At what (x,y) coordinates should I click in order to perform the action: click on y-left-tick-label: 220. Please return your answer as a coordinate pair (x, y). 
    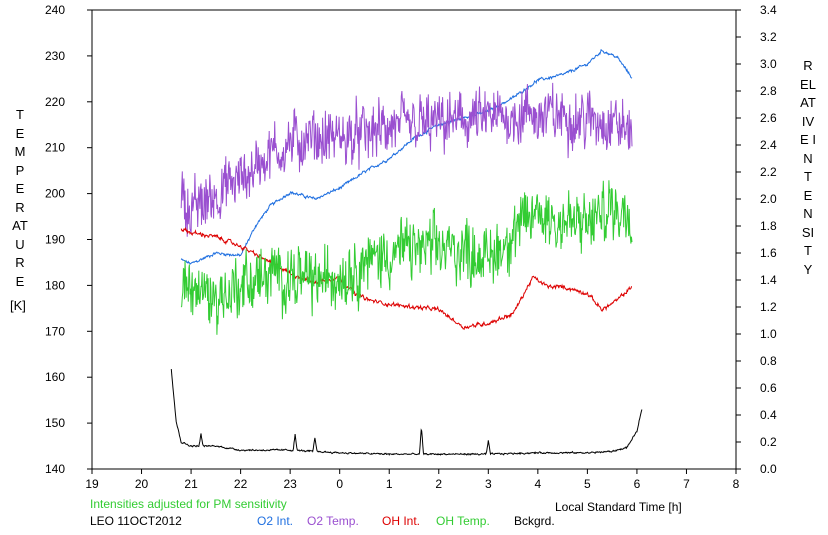
    Looking at the image, I should click on (55, 102).